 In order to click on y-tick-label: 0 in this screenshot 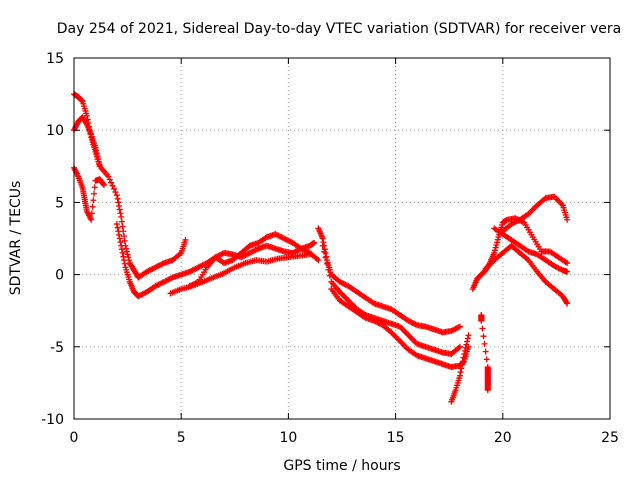, I will do `click(59, 276)`.